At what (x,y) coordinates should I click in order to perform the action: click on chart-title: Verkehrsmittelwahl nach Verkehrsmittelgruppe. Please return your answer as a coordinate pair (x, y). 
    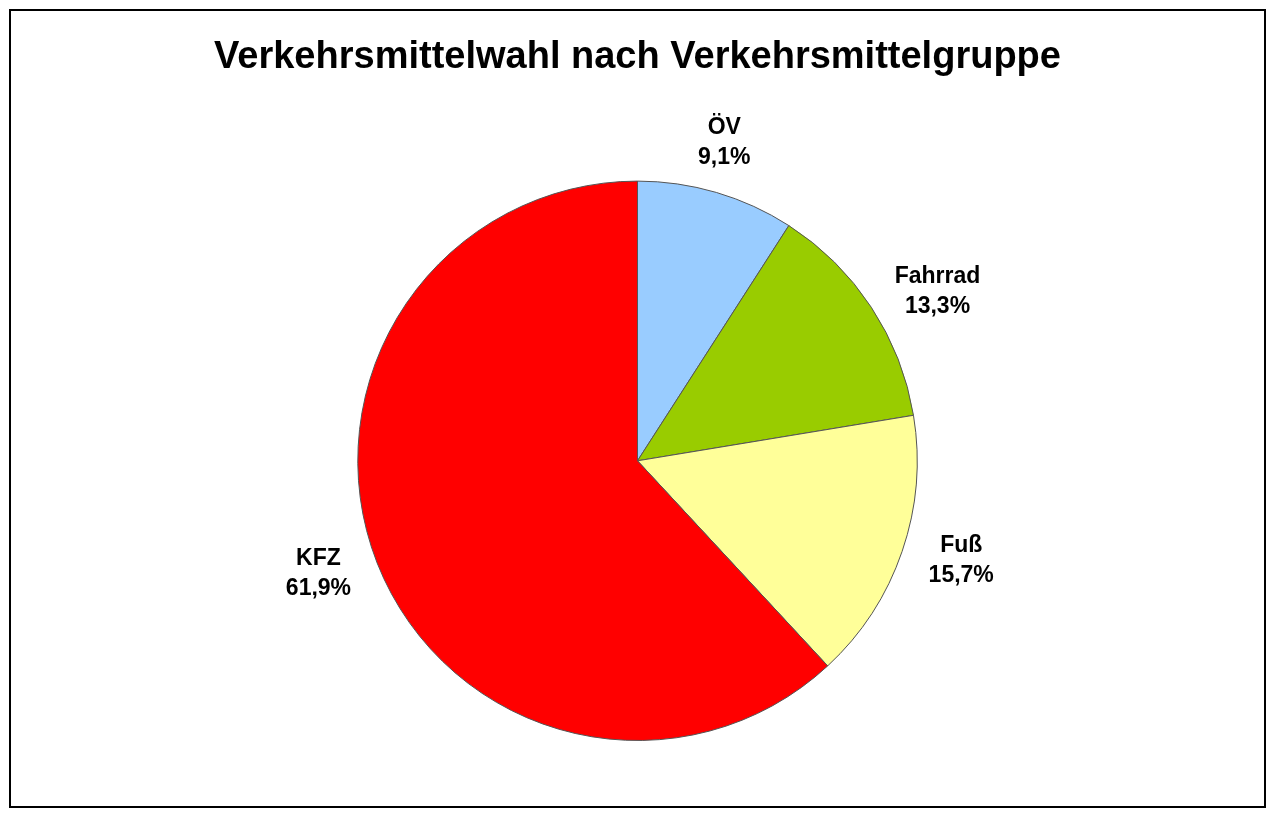
    Looking at the image, I should click on (637, 55).